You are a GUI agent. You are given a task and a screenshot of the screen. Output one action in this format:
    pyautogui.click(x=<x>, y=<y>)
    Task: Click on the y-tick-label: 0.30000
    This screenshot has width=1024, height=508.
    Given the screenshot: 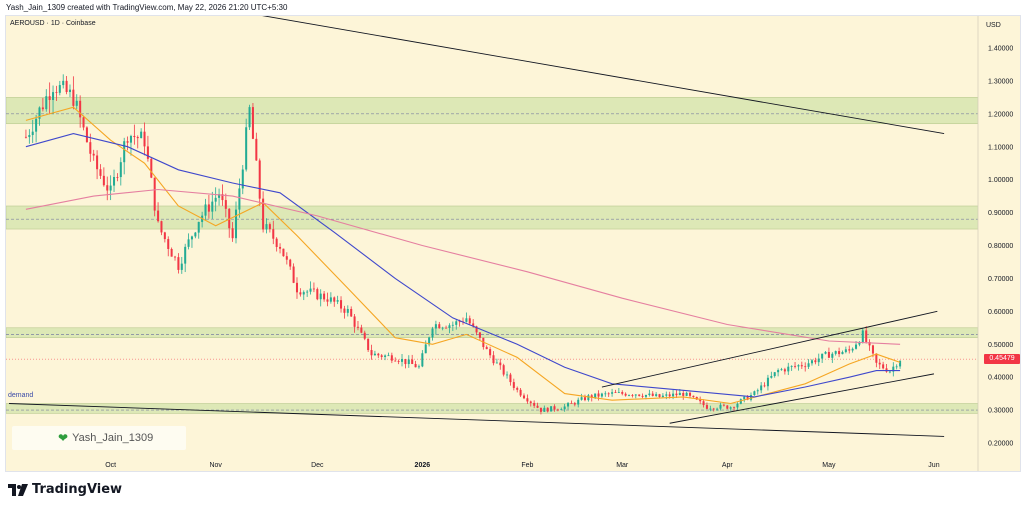 What is the action you would take?
    pyautogui.click(x=1000, y=411)
    